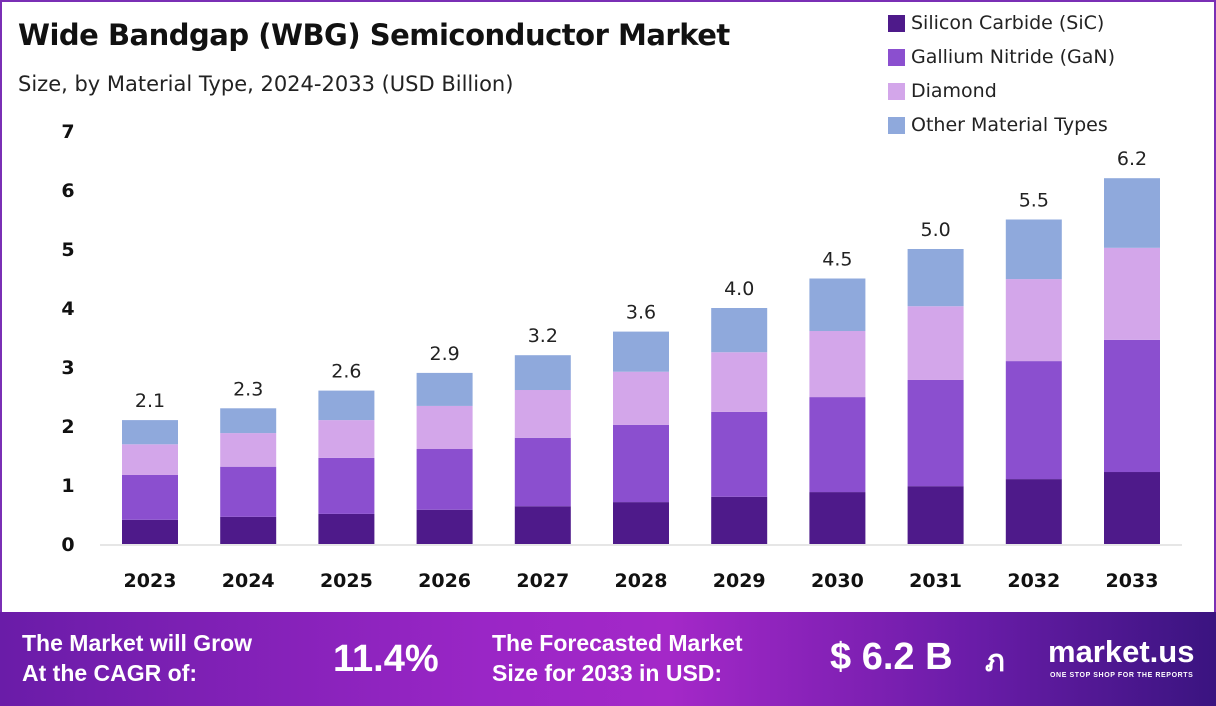 The image size is (1216, 706). Describe the element at coordinates (641, 351) in the screenshot. I see `bar-segment-other-material-types-2028` at that location.